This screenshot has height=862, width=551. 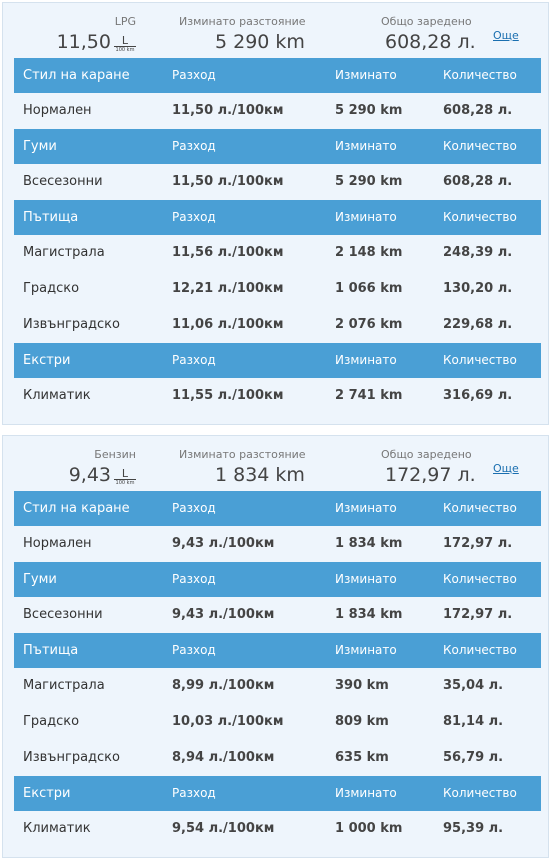 I want to click on cell: 316,69 л., so click(x=478, y=395).